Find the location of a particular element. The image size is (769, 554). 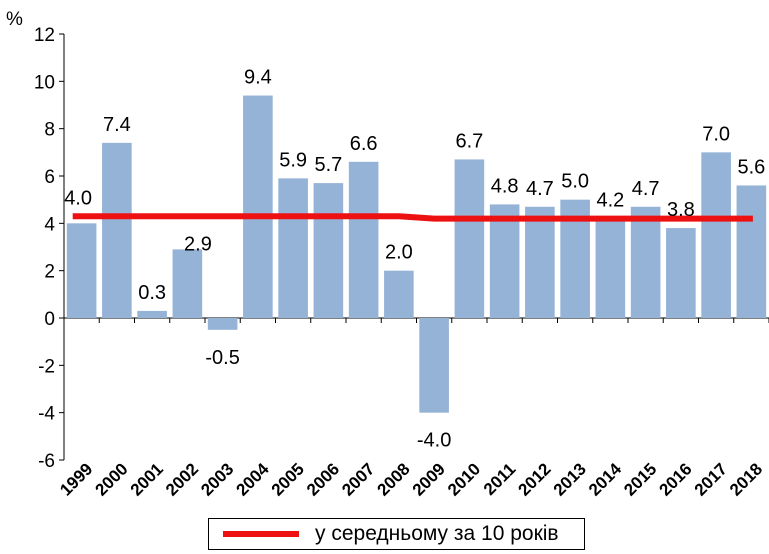

data-label: 4.0 is located at coordinates (78, 198).